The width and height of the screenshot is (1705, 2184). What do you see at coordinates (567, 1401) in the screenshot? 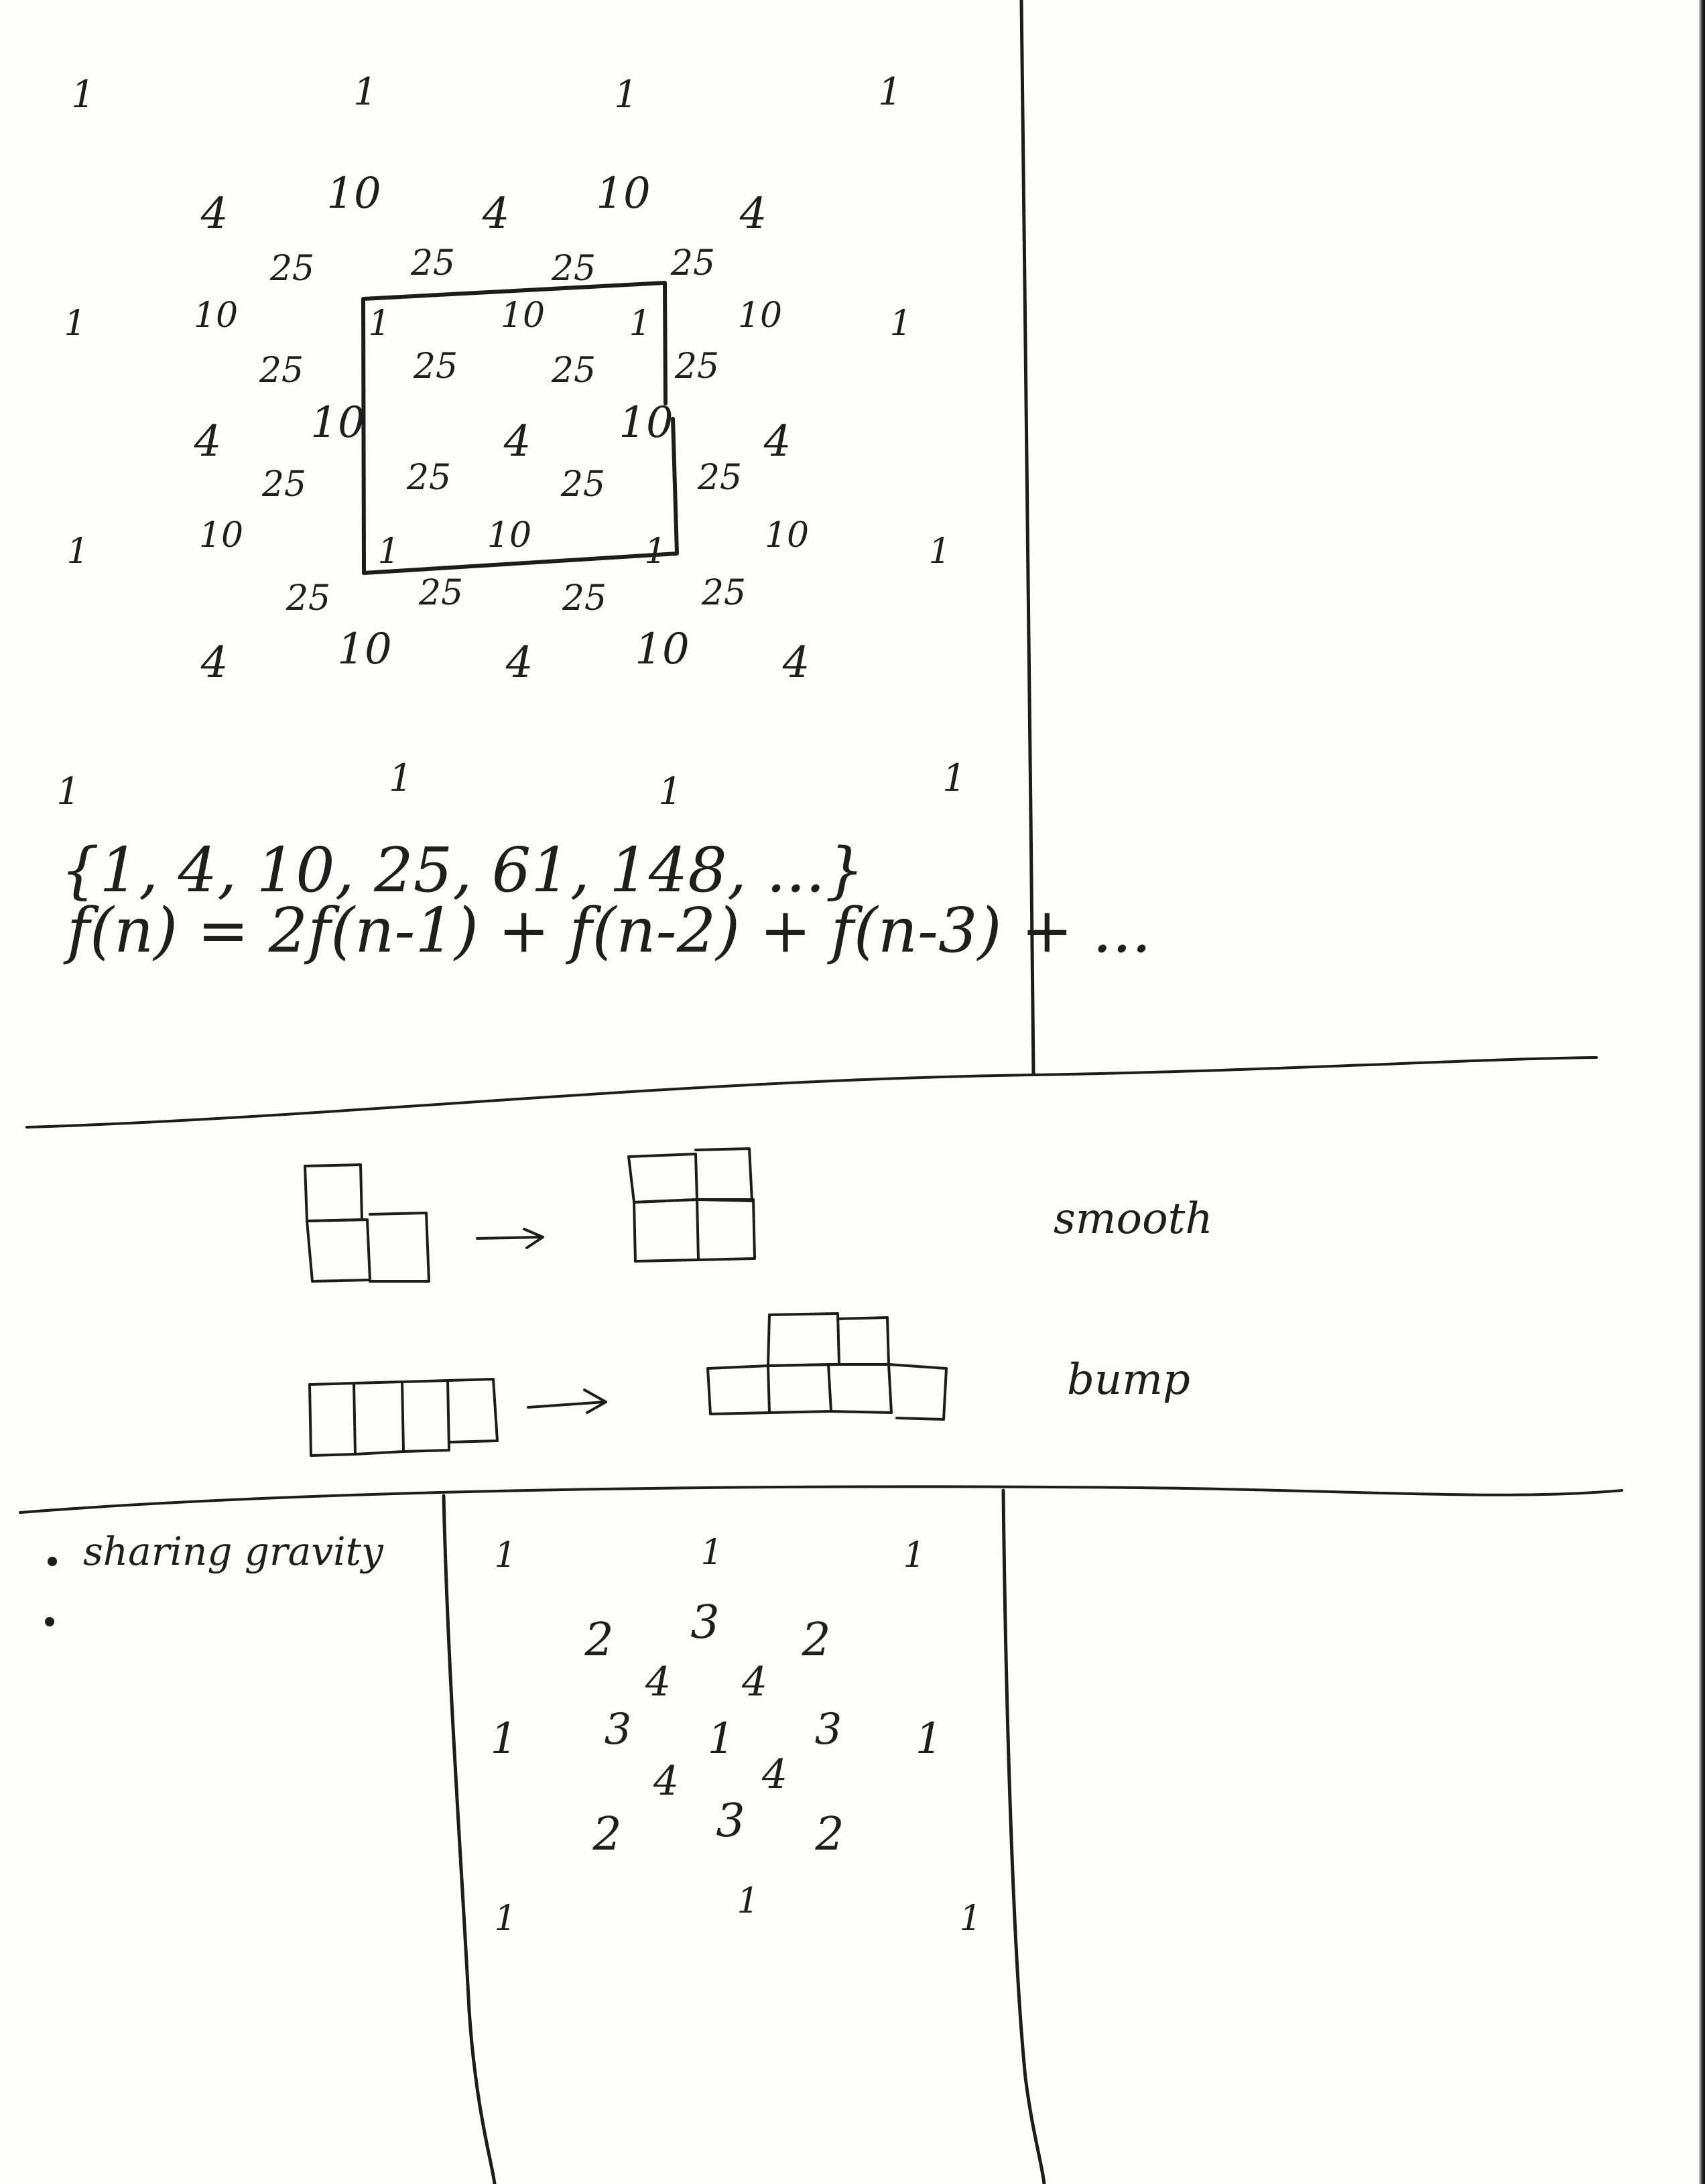
I see `bump-arrow` at bounding box center [567, 1401].